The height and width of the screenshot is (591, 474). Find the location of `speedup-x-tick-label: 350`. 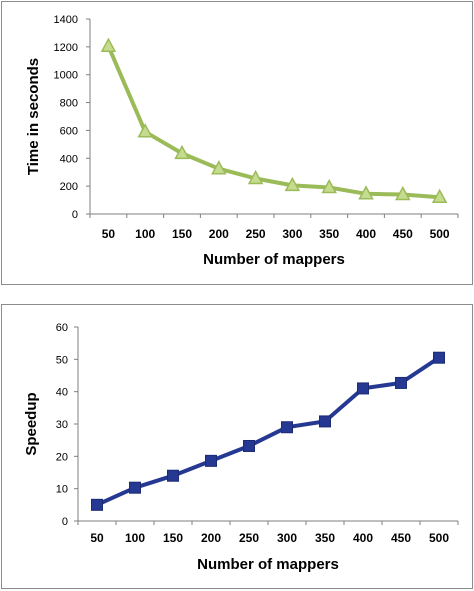

speedup-x-tick-label: 350 is located at coordinates (325, 538).